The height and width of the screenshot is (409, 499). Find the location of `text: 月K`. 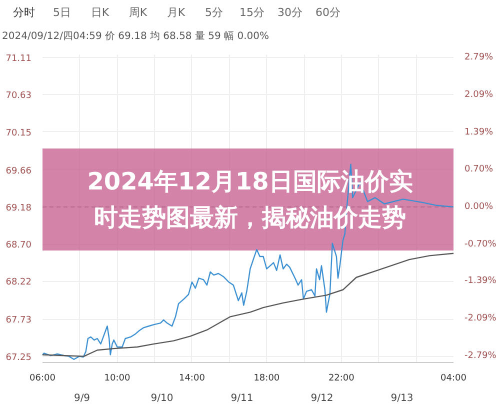

text: 月K is located at coordinates (176, 13).